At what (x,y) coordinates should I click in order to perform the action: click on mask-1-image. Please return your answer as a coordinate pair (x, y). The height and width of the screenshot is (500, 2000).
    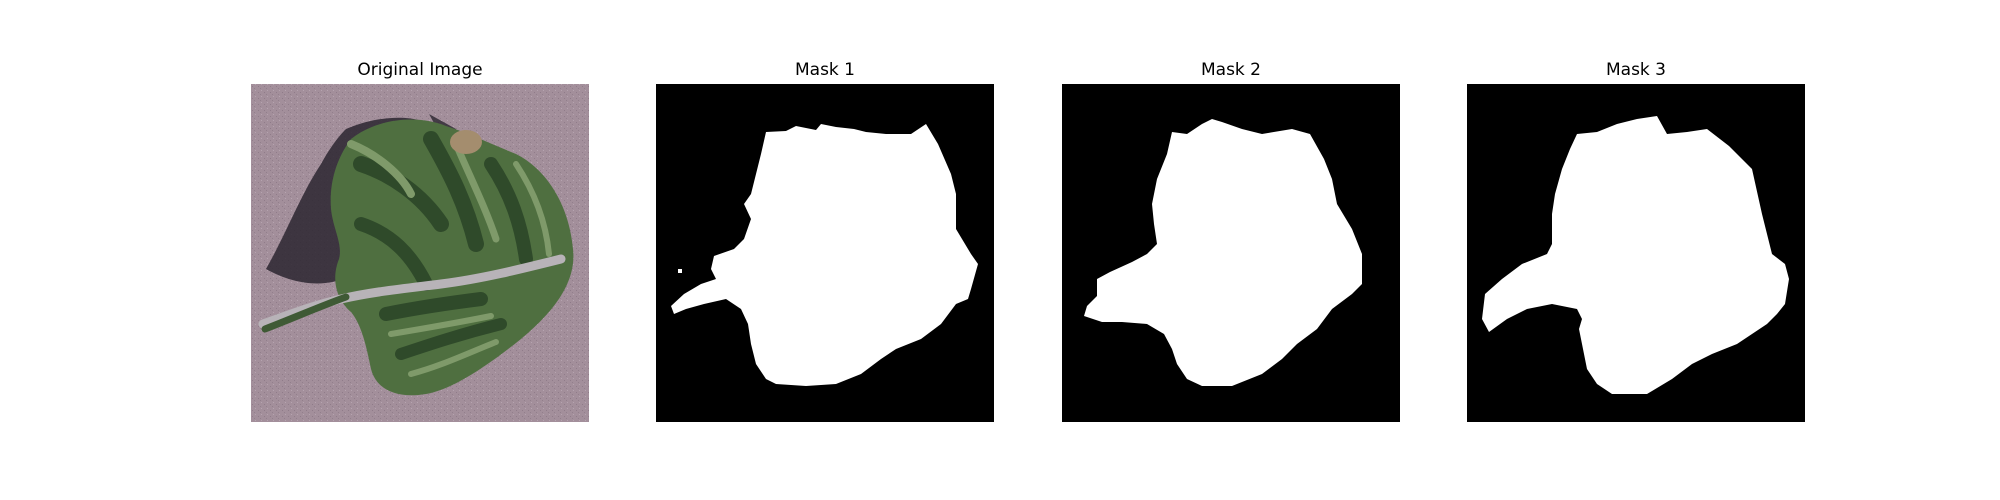
    Looking at the image, I should click on (825, 253).